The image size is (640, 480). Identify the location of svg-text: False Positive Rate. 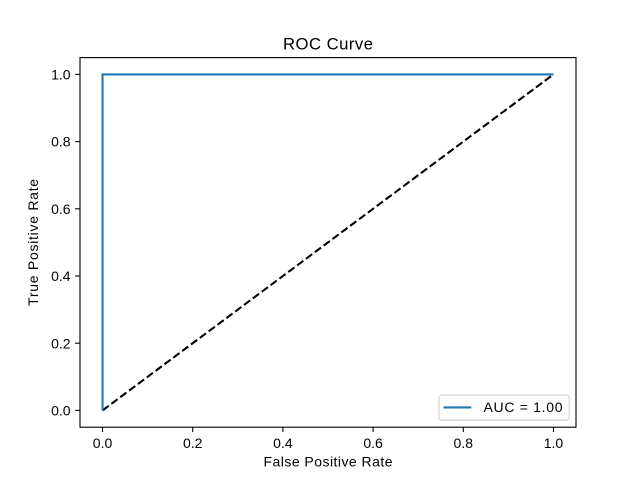
(328, 461).